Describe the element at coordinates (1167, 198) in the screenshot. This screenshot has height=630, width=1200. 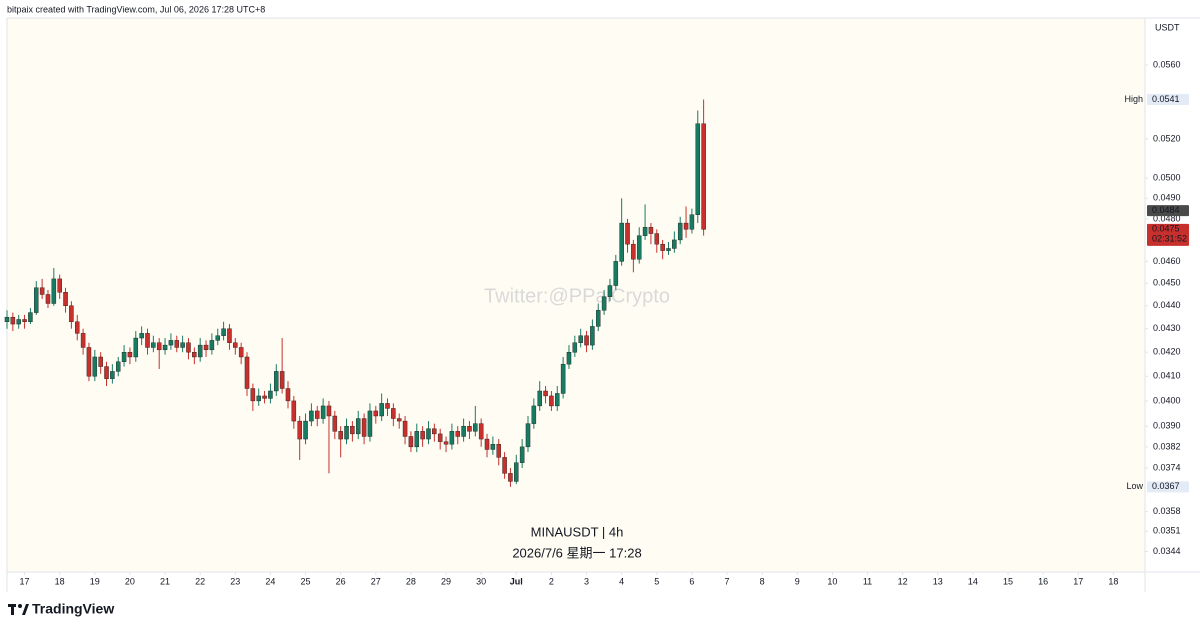
I see `y-tick-label: 0.0490` at that location.